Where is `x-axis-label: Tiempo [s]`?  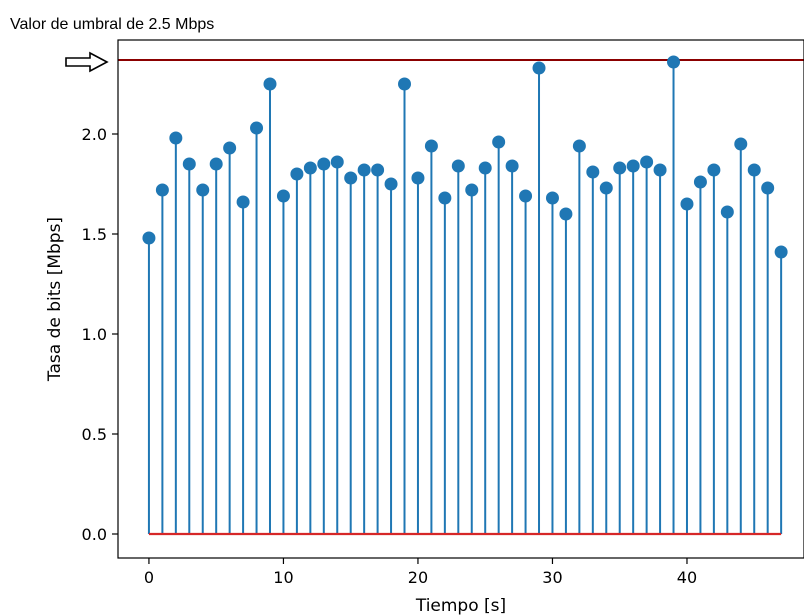 x-axis-label: Tiempo [s] is located at coordinates (460, 606).